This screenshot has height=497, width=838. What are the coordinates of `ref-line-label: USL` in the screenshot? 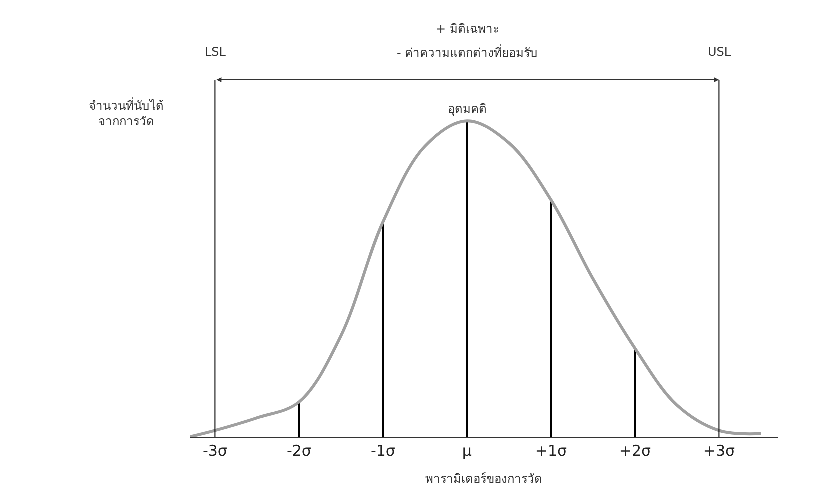 It's located at (720, 52).